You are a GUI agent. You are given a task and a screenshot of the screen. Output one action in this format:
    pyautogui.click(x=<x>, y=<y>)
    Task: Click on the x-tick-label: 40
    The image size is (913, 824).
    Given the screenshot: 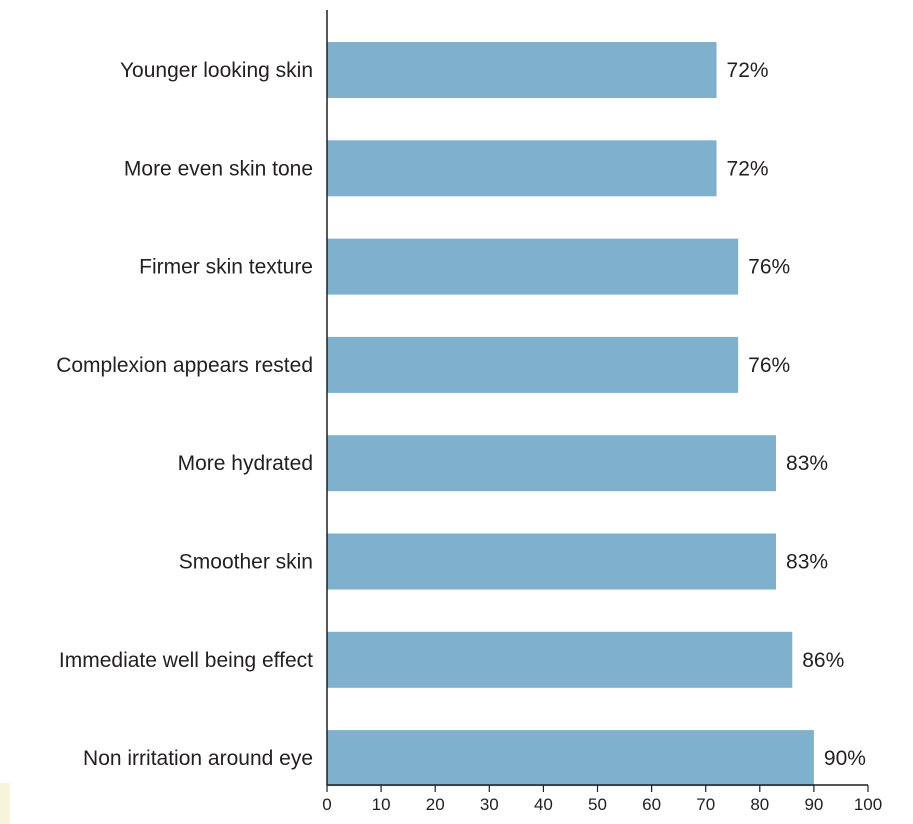 What is the action you would take?
    pyautogui.click(x=543, y=804)
    